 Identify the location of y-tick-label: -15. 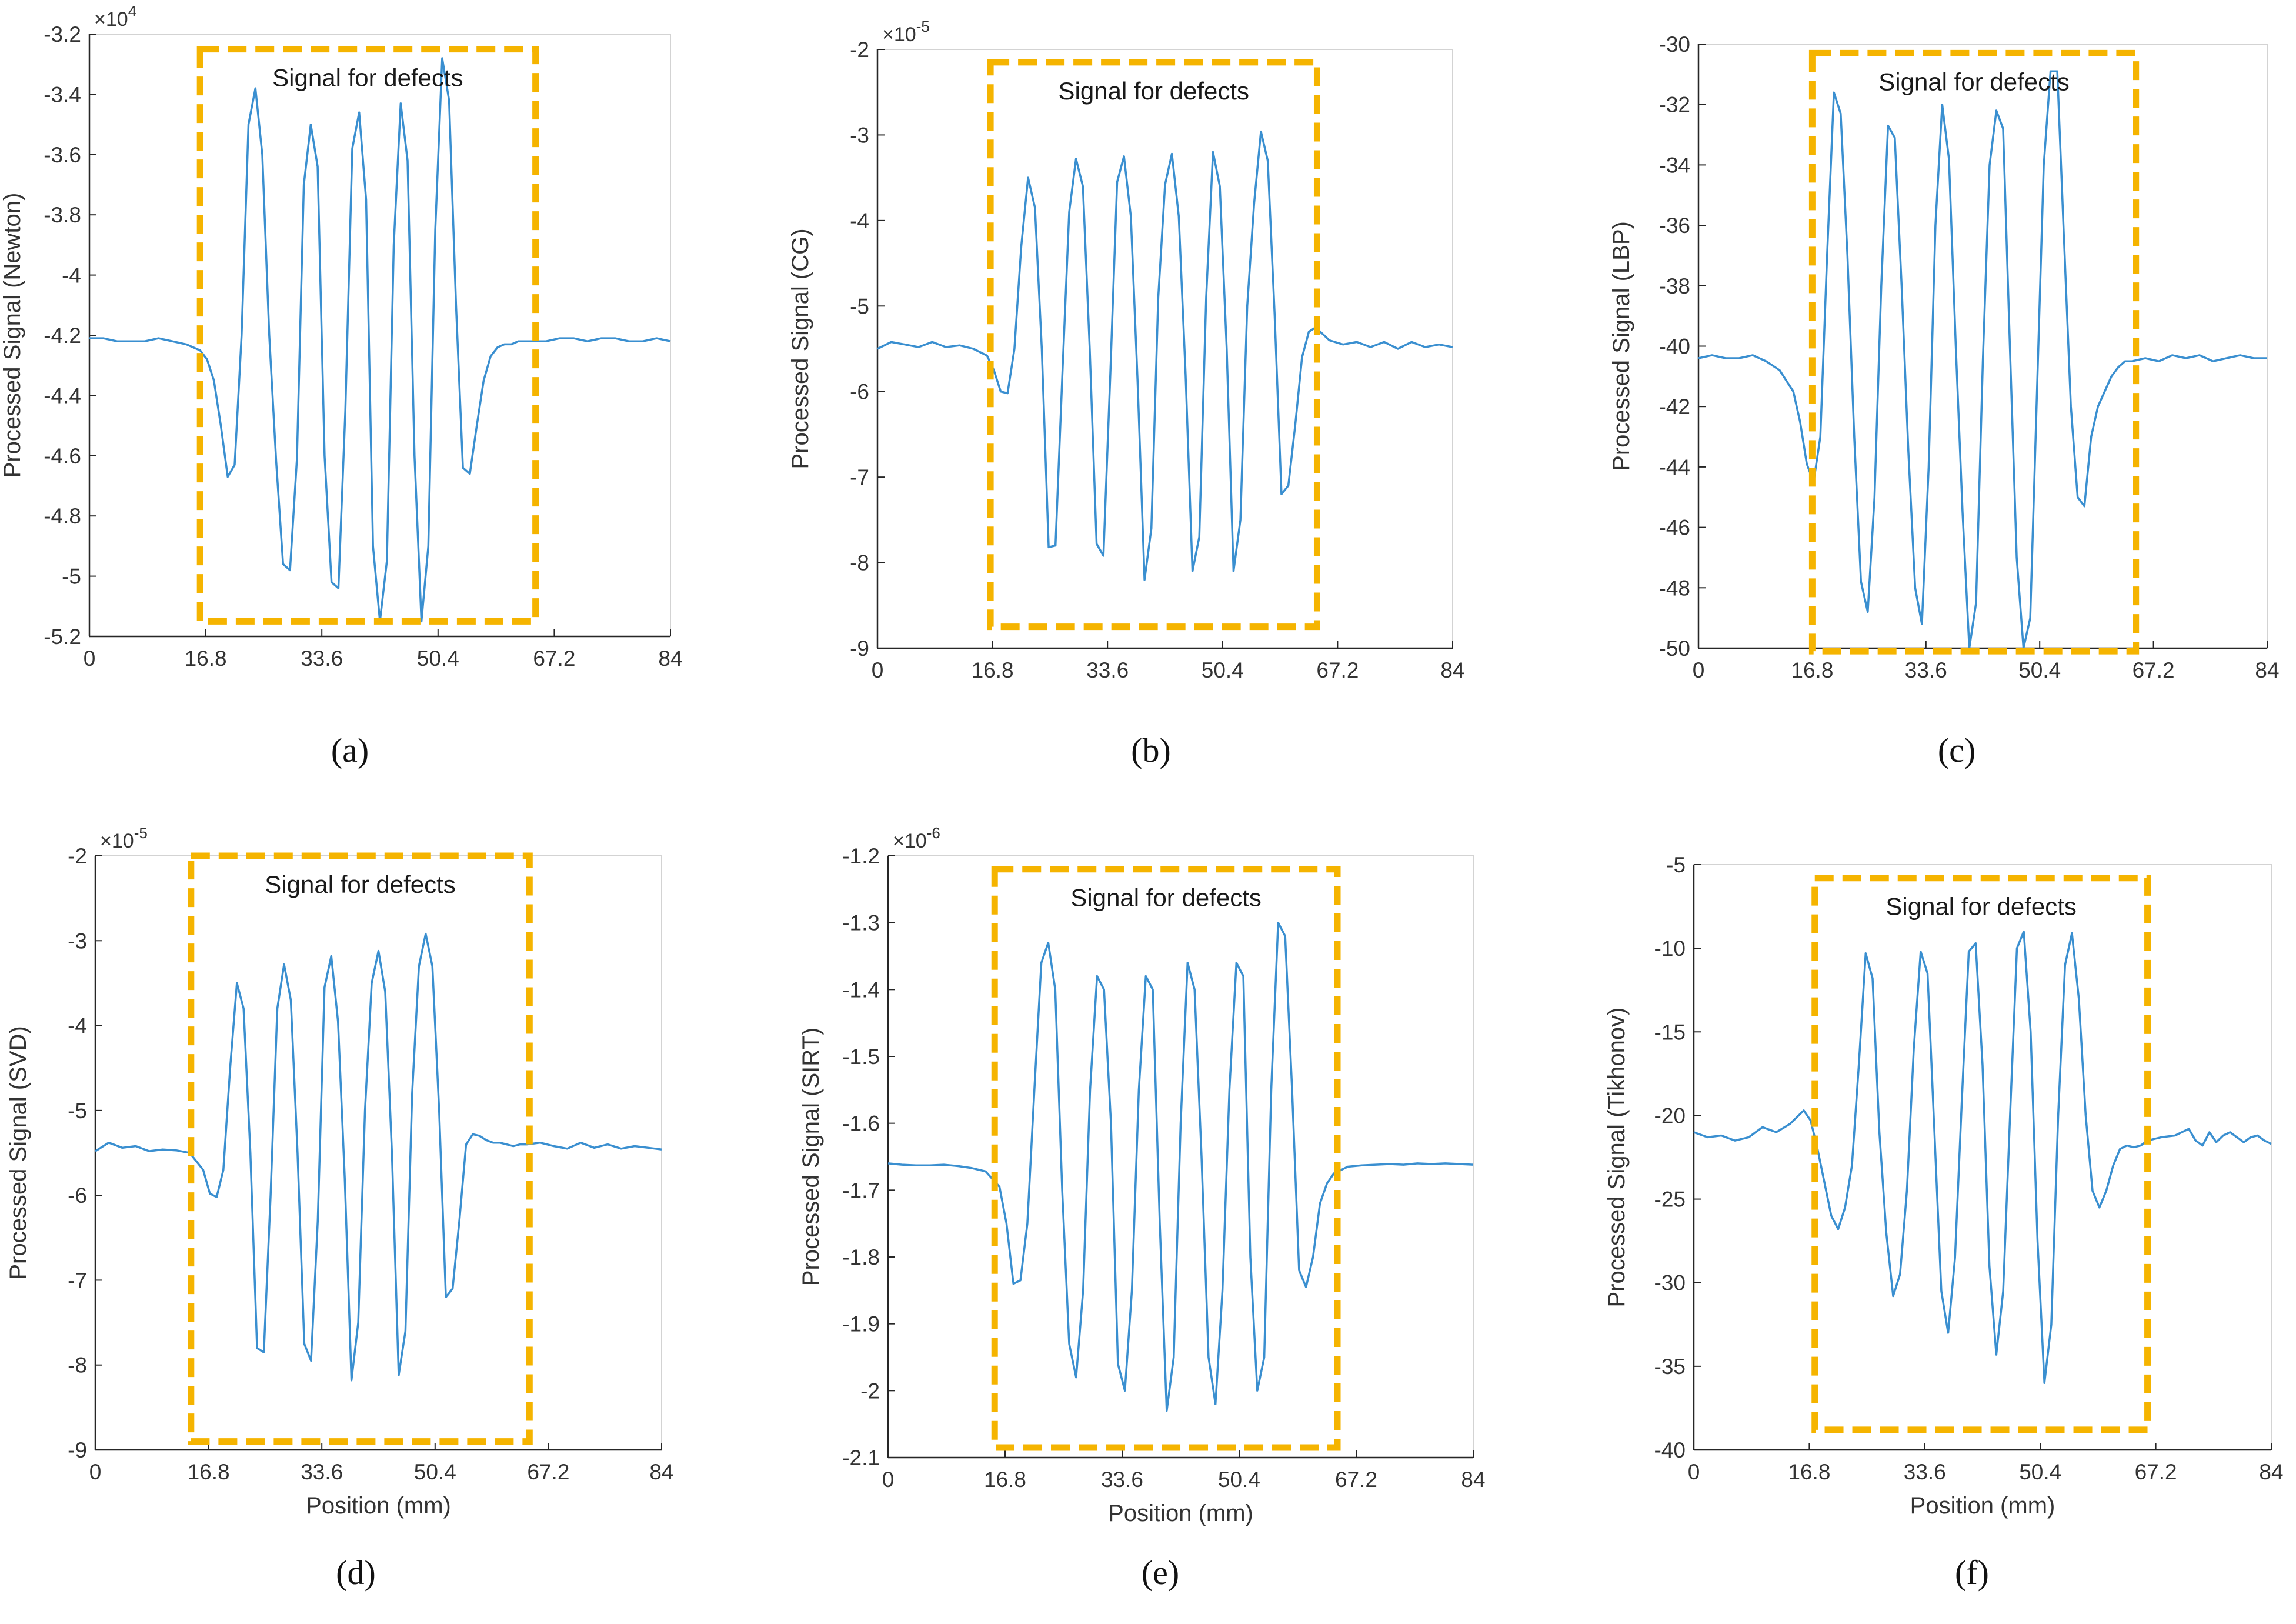
(1670, 1032).